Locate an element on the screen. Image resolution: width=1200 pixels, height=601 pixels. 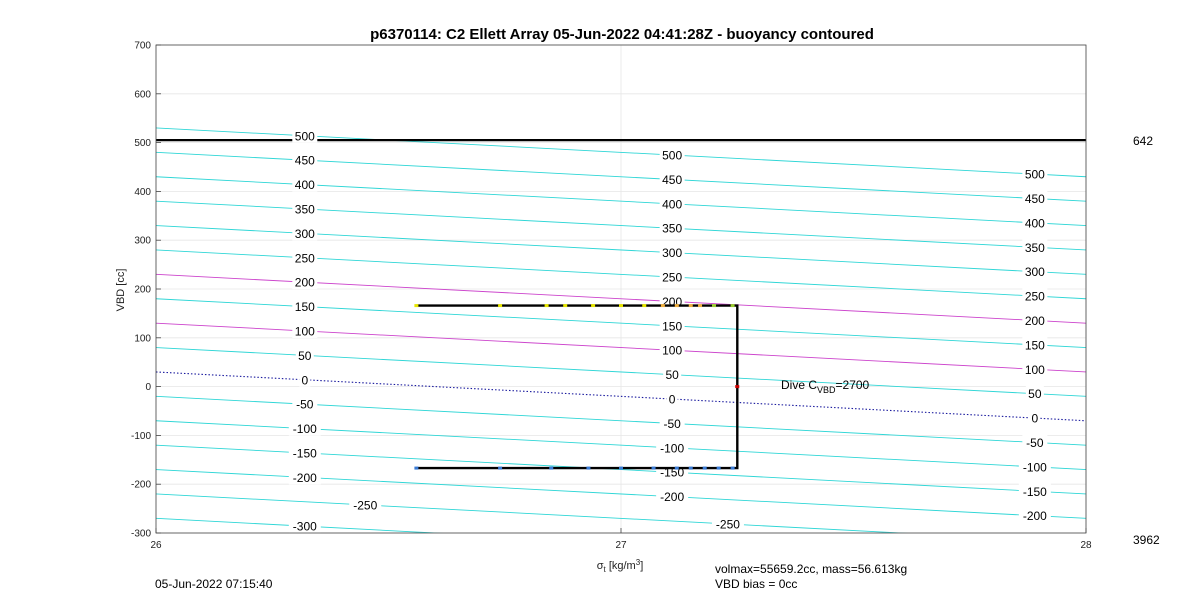
y-tick-label: 500 is located at coordinates (142, 143).